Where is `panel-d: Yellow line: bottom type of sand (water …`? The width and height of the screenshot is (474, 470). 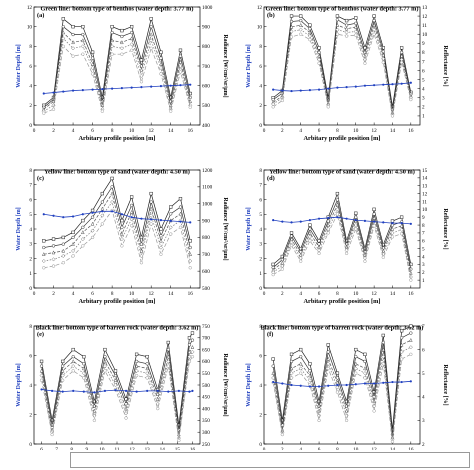
panel-d: Yellow line: bottom type of sand (water … is located at coordinates (347, 236).